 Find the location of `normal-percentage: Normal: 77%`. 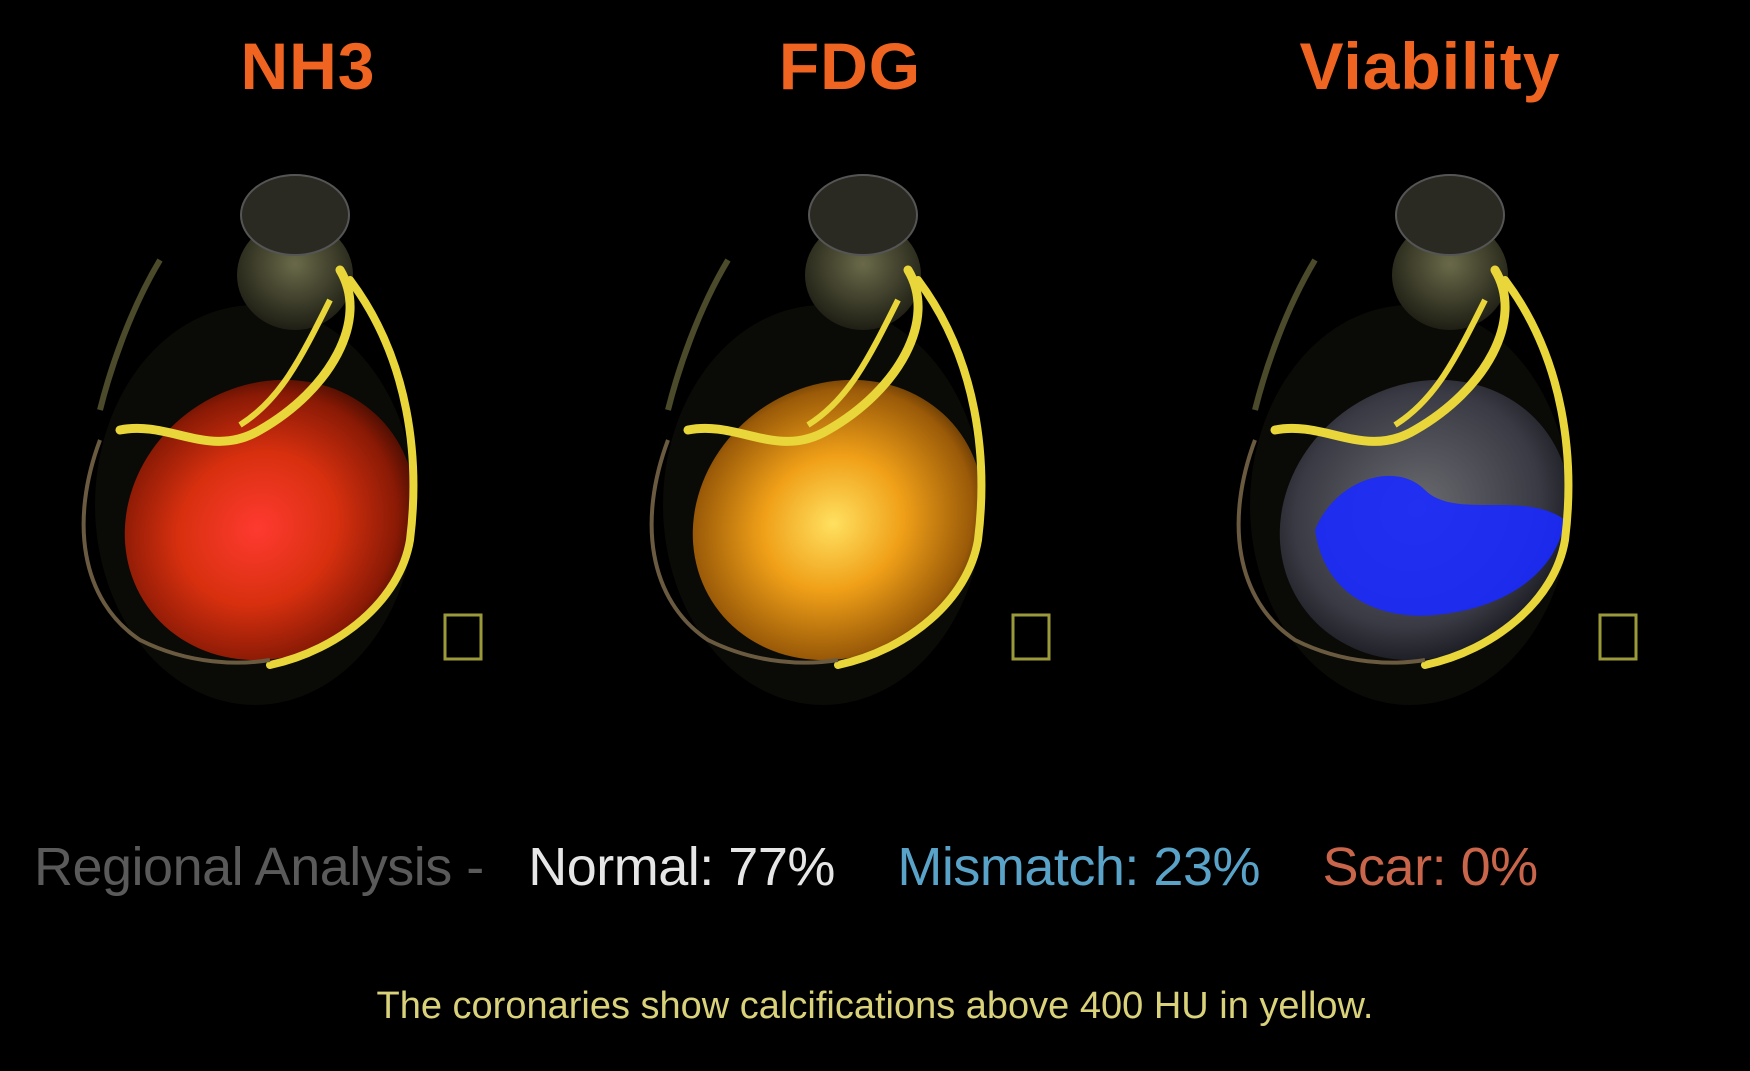

normal-percentage: Normal: 77% is located at coordinates (681, 867).